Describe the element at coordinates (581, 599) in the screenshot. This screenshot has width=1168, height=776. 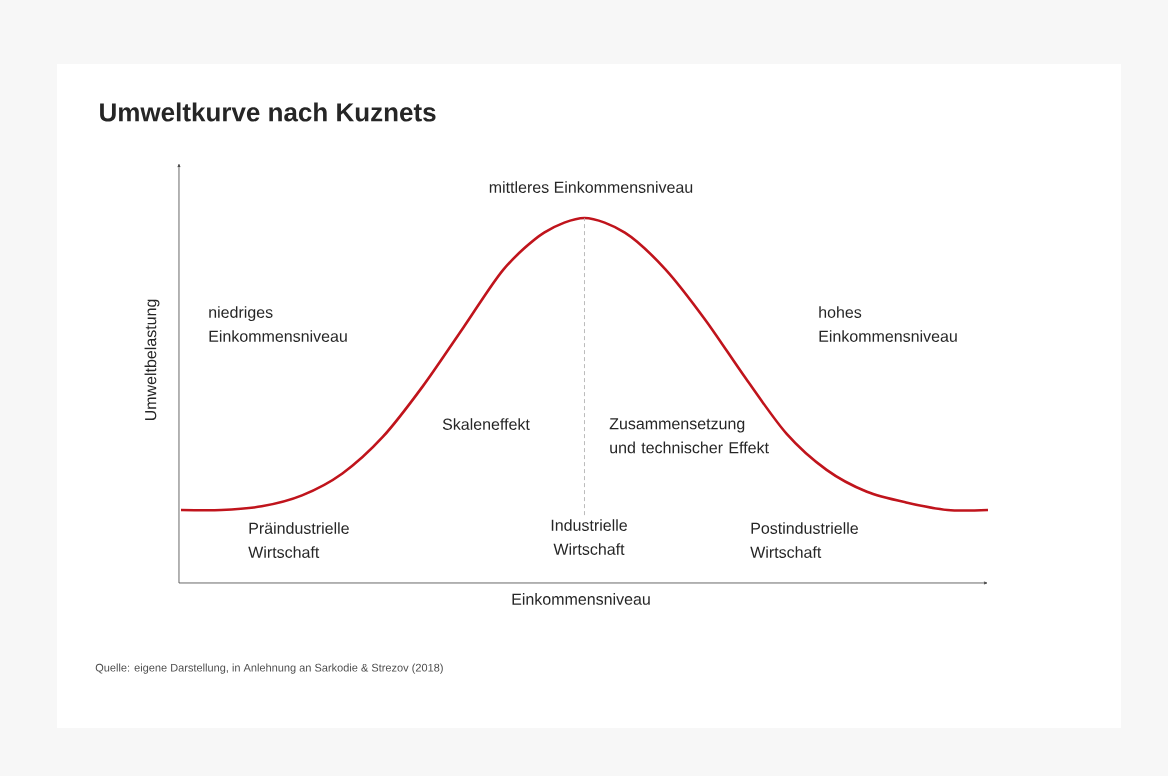
I see `x-axis-title: Einkommensniveau` at that location.